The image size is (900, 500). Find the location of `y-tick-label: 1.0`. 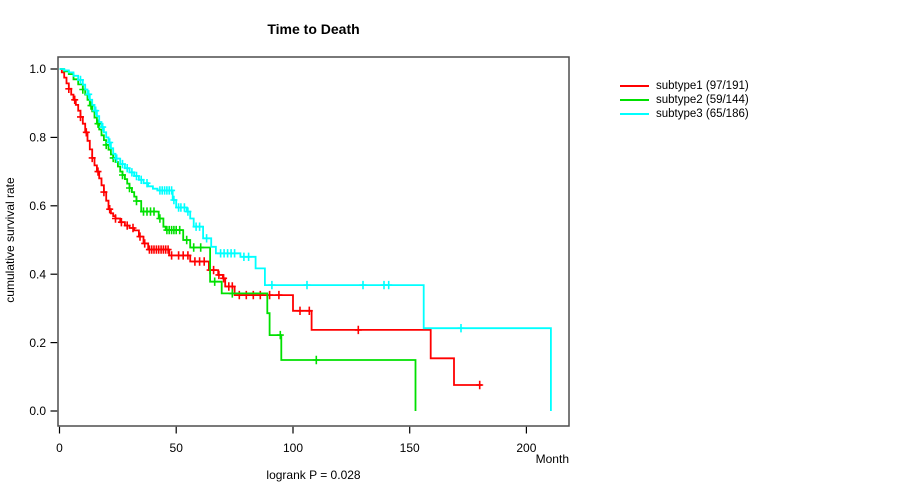

y-tick-label: 1.0 is located at coordinates (37, 69).